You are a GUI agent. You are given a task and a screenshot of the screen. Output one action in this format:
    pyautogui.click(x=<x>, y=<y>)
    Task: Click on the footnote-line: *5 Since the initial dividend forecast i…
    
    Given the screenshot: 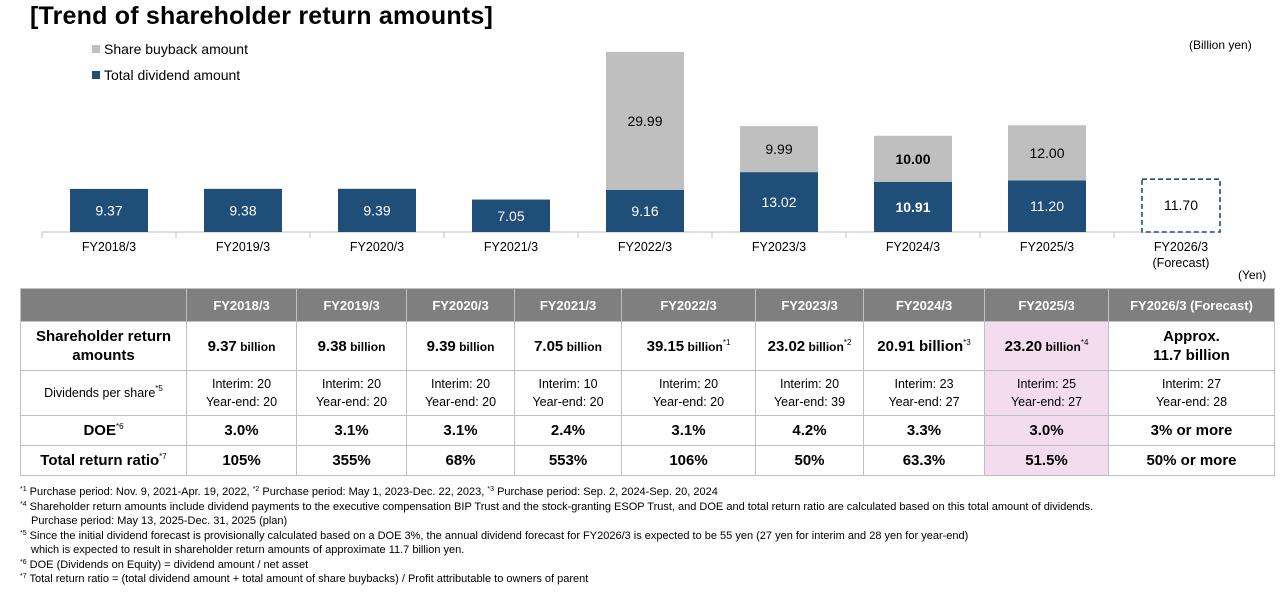 What is the action you would take?
    pyautogui.click(x=556, y=536)
    